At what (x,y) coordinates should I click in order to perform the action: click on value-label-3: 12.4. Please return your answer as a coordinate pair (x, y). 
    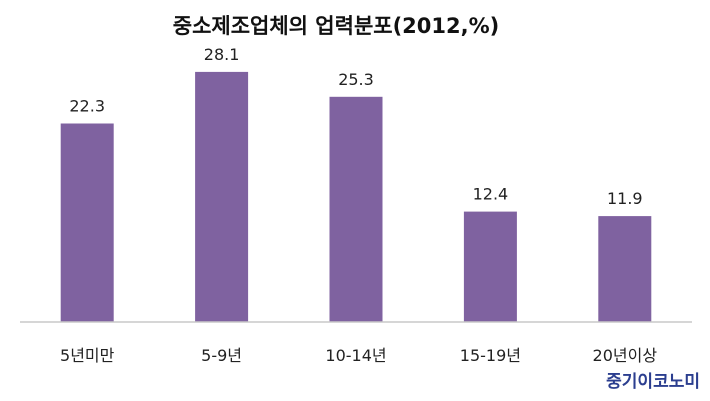
    Looking at the image, I should click on (491, 194).